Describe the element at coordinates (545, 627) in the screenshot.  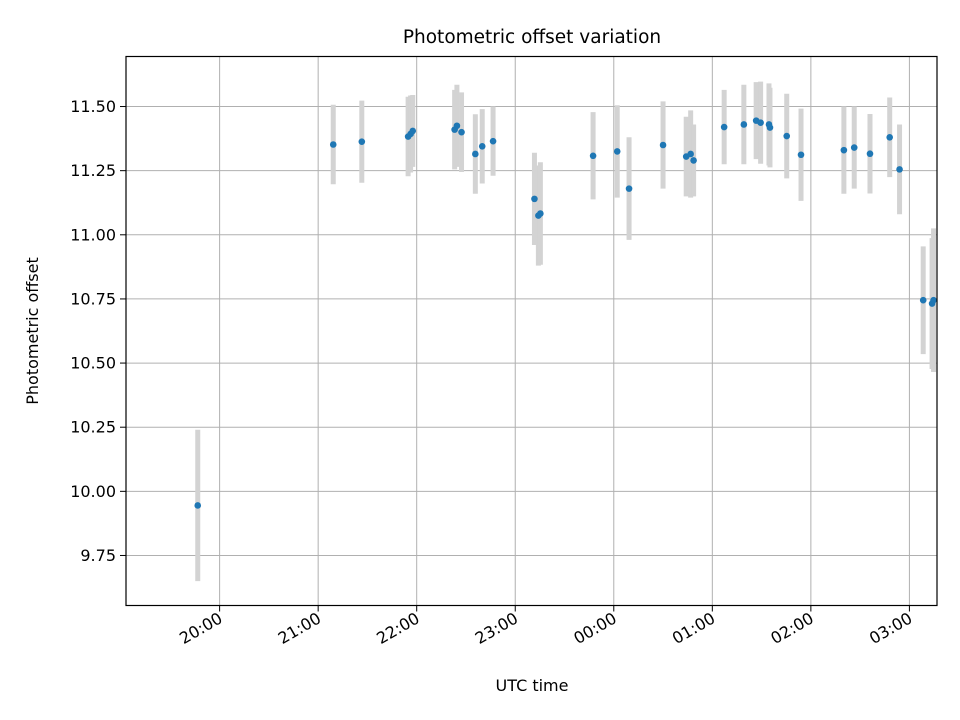
I see `x-axis-ticks: 20:00 21:00 22:00 23:00 00:00 01:00 02:00 03:00` at that location.